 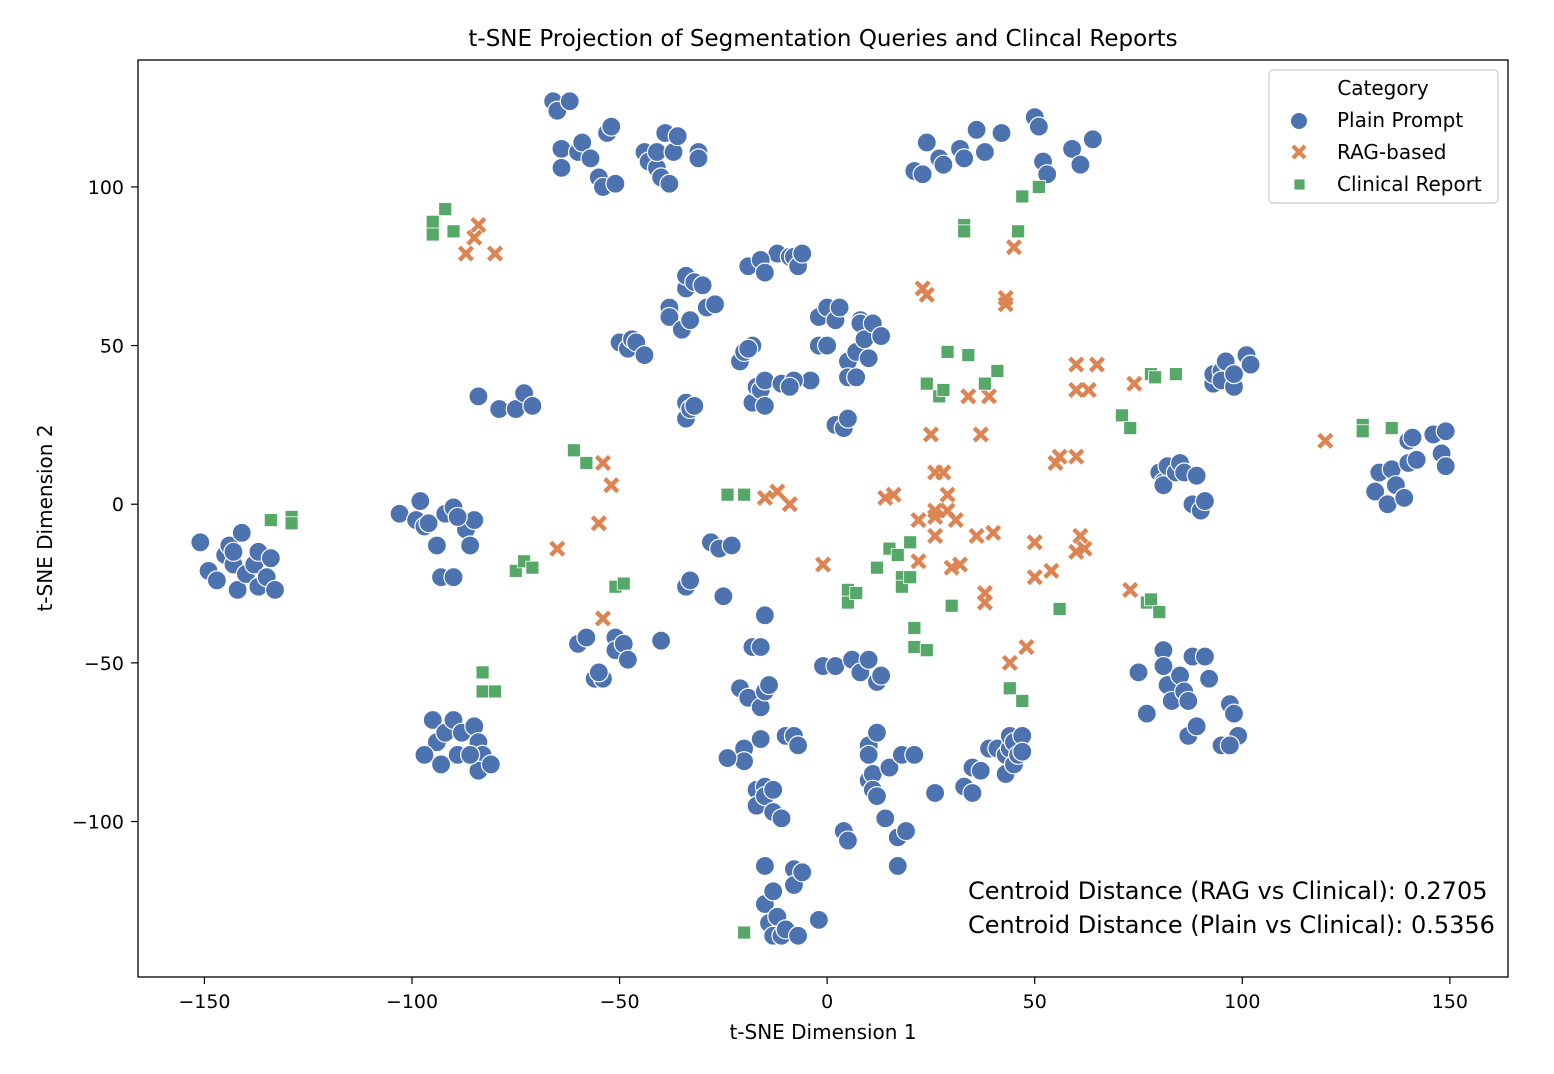 What do you see at coordinates (1383, 136) in the screenshot?
I see `legend-box` at bounding box center [1383, 136].